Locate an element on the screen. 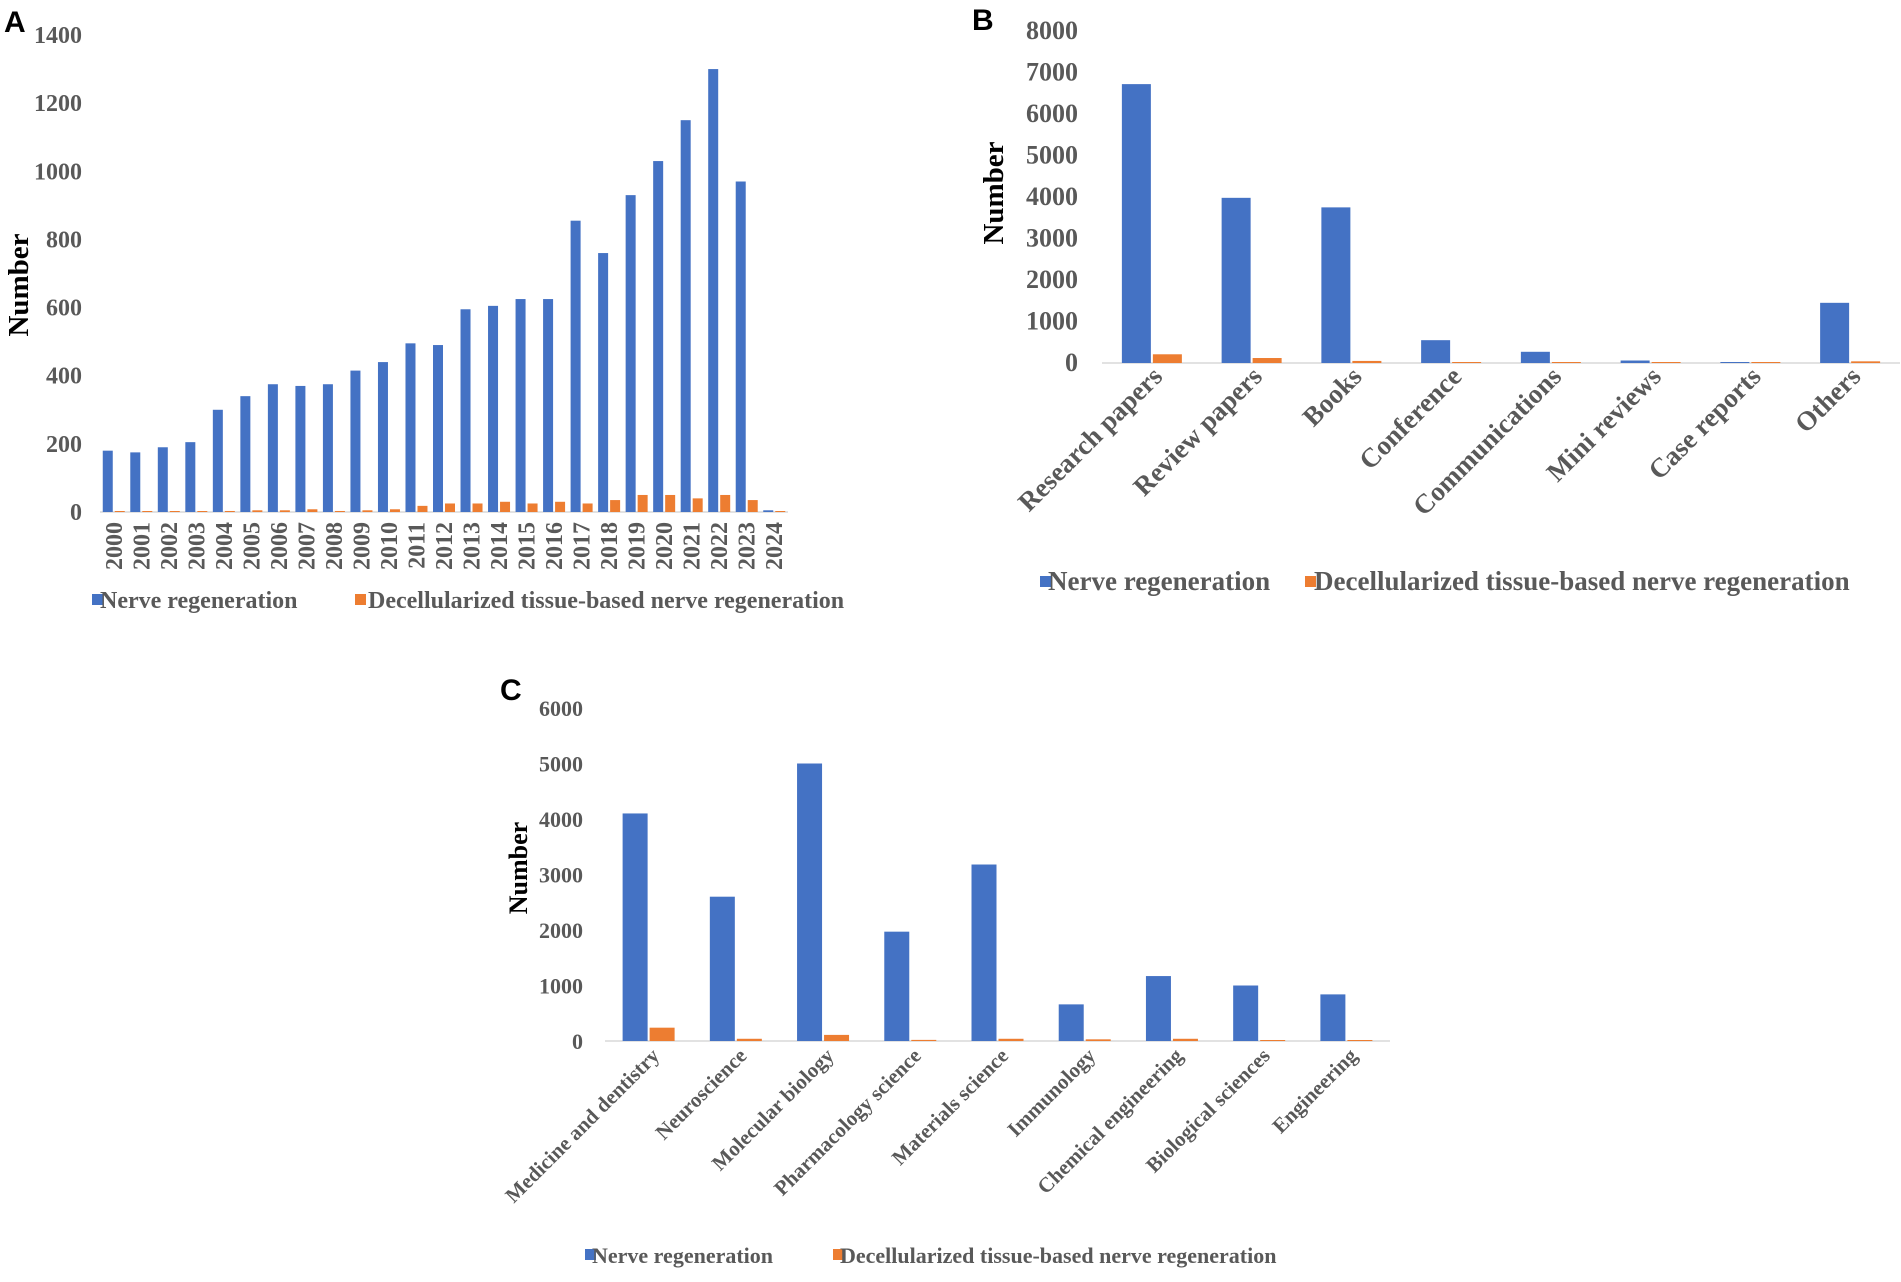 The width and height of the screenshot is (1901, 1282). x-tick-label: 2003 is located at coordinates (197, 546).